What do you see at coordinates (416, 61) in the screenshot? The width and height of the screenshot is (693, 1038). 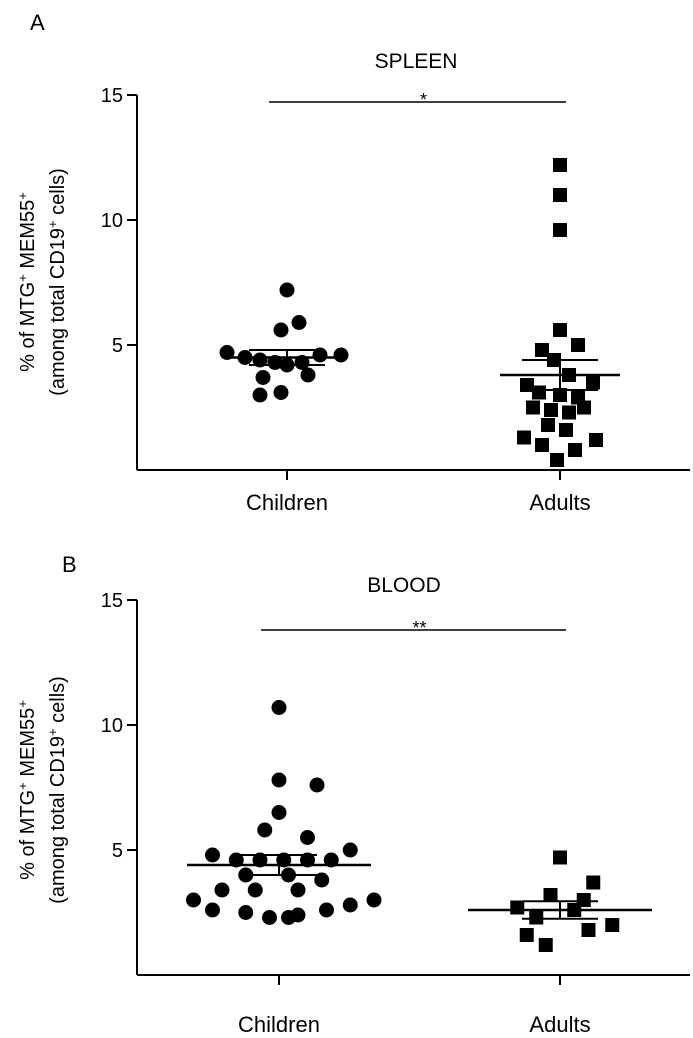 I see `chart-title: SPLEEN` at bounding box center [416, 61].